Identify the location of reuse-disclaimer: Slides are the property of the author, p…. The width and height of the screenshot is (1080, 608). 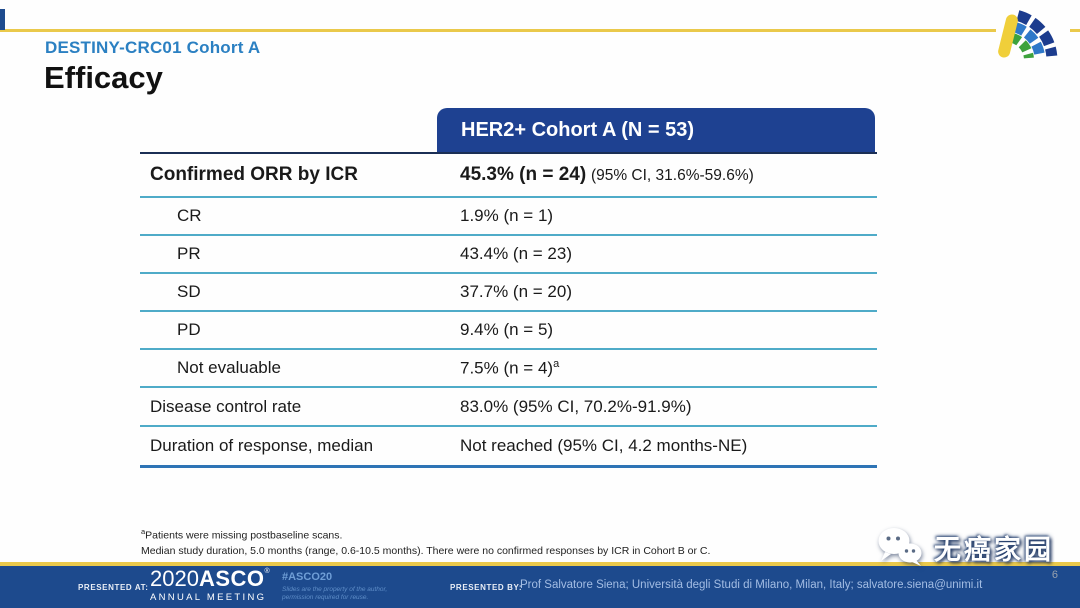
(334, 594).